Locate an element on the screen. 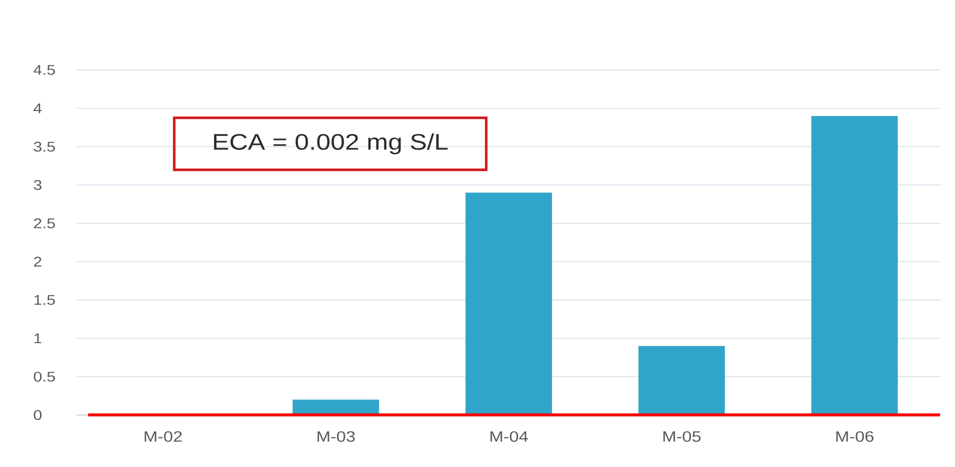 The height and width of the screenshot is (467, 955). y-tick-label: 2 is located at coordinates (38, 261).